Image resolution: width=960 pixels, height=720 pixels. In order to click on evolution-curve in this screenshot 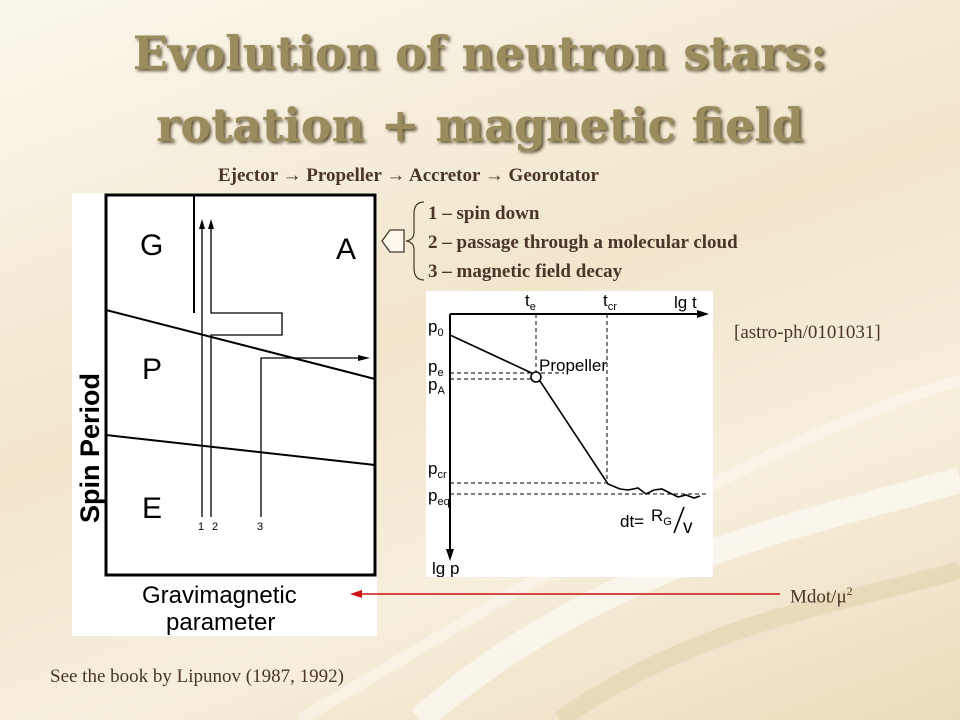, I will do `click(575, 416)`.